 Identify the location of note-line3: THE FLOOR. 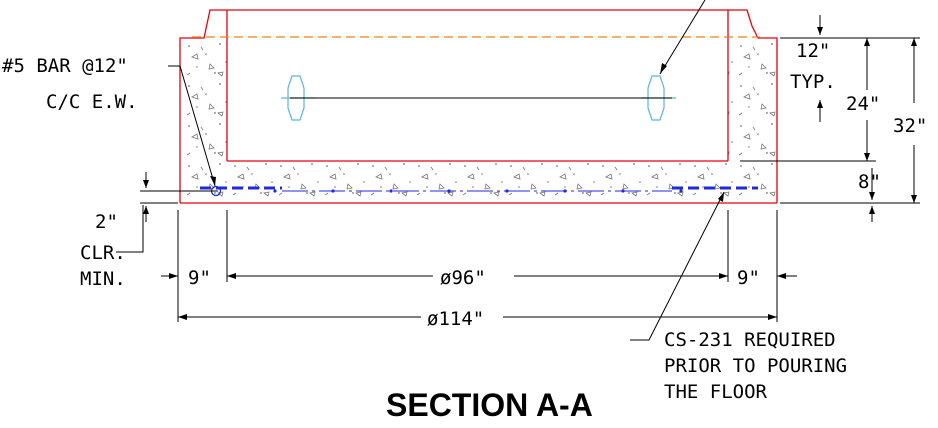
(716, 392).